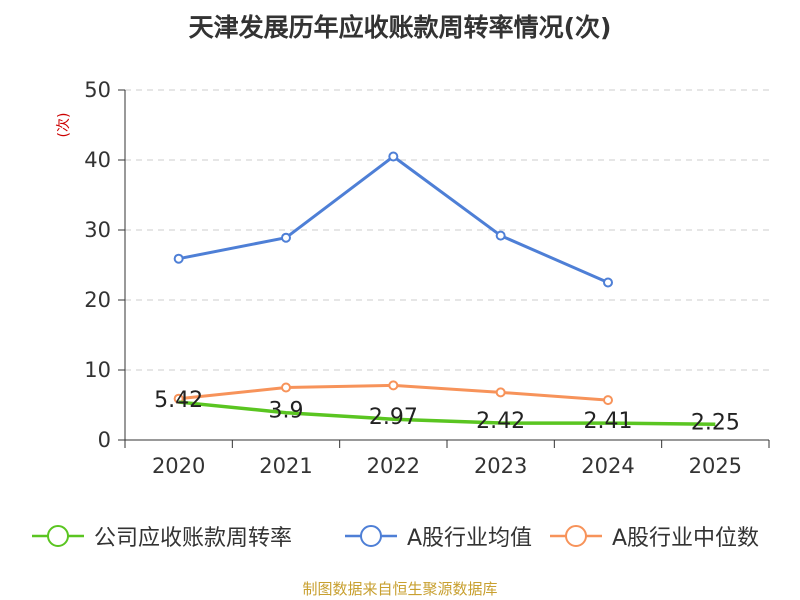  What do you see at coordinates (193, 538) in the screenshot?
I see `legend-label: 公司应收账款周转率` at bounding box center [193, 538].